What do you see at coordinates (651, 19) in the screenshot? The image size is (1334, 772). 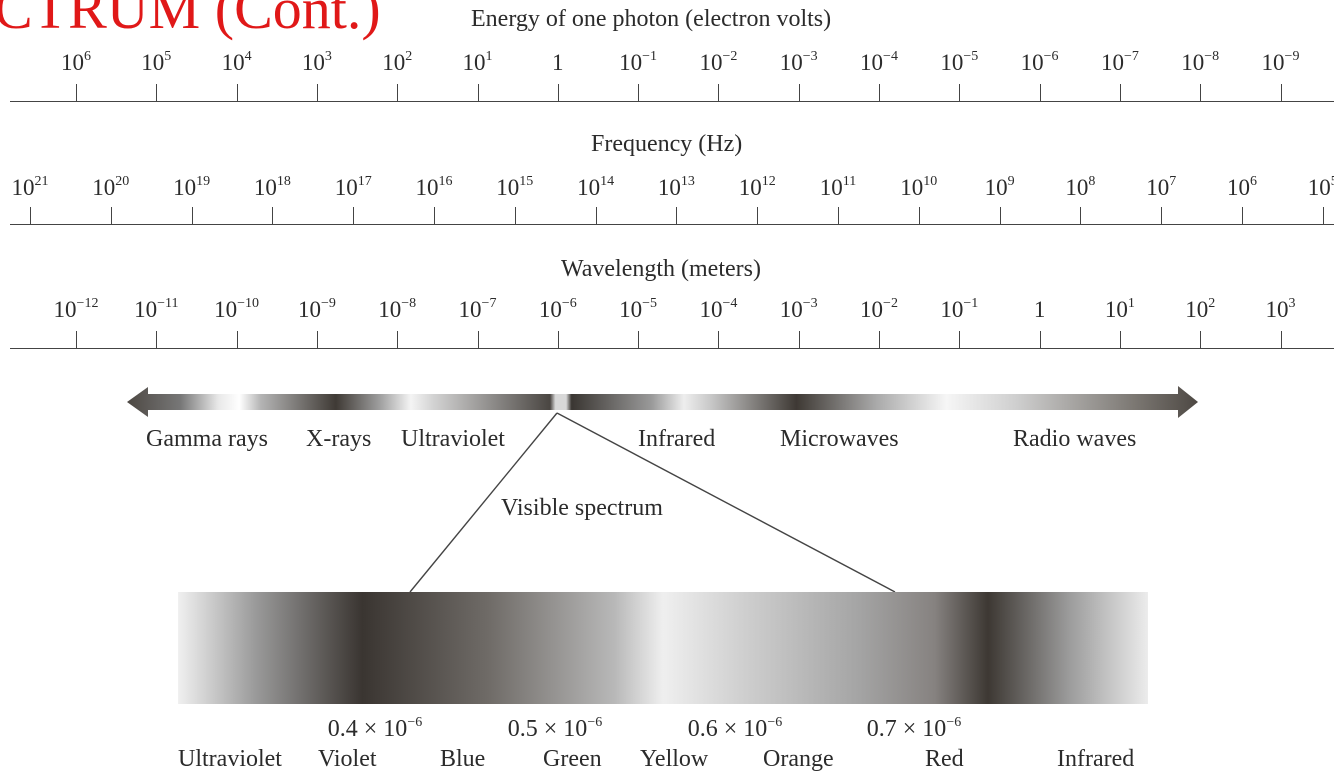 I see `energy-scale-title: Energy of one photon (electron volts)` at bounding box center [651, 19].